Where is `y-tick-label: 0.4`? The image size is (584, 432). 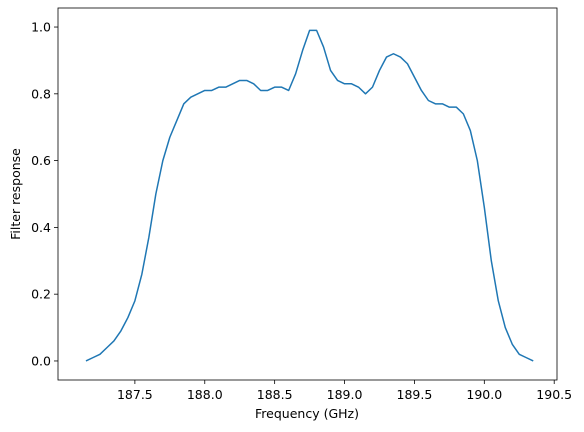 y-tick-label: 0.4 is located at coordinates (41, 227).